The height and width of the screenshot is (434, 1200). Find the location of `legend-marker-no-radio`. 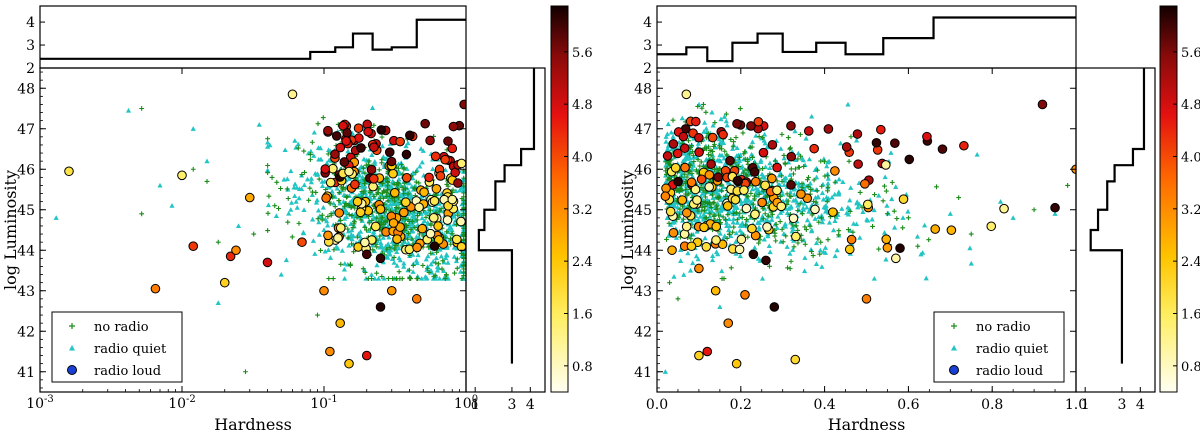

legend-marker-no-radio is located at coordinates (72, 326).